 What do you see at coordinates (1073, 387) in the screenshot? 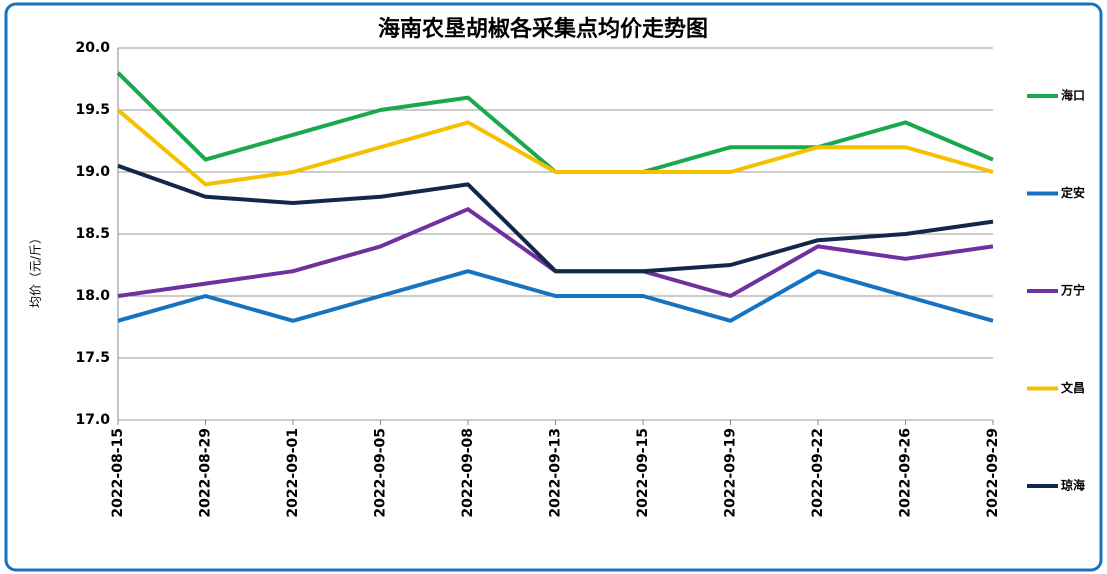
I see `legend-label: 文昌` at bounding box center [1073, 387].